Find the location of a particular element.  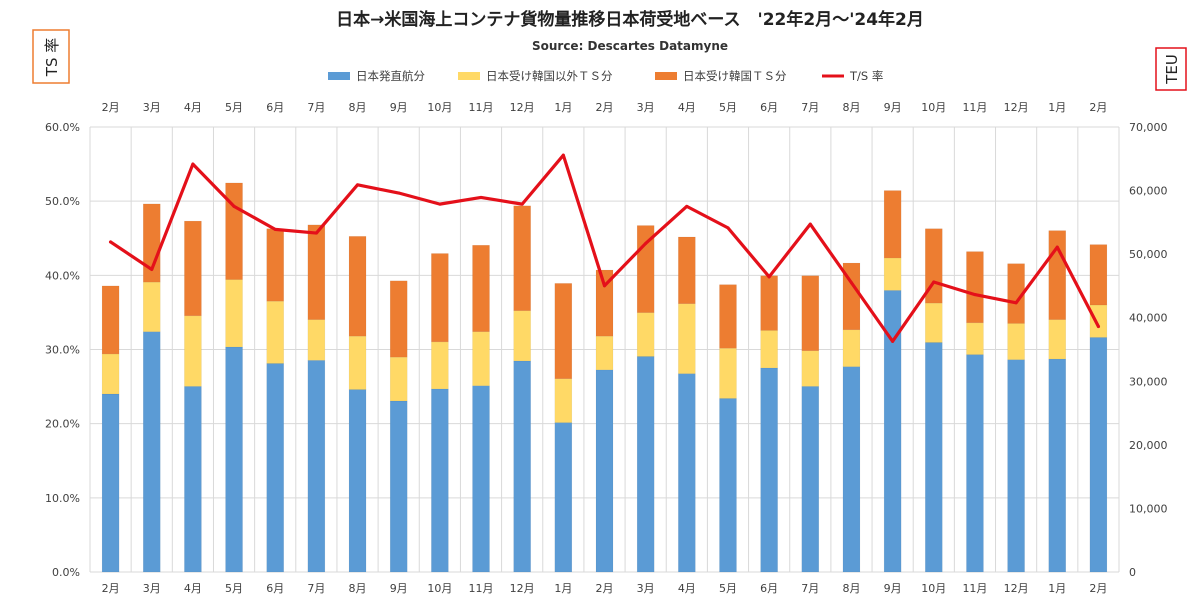

y-left-tick-label: 30.0% is located at coordinates (62, 350).